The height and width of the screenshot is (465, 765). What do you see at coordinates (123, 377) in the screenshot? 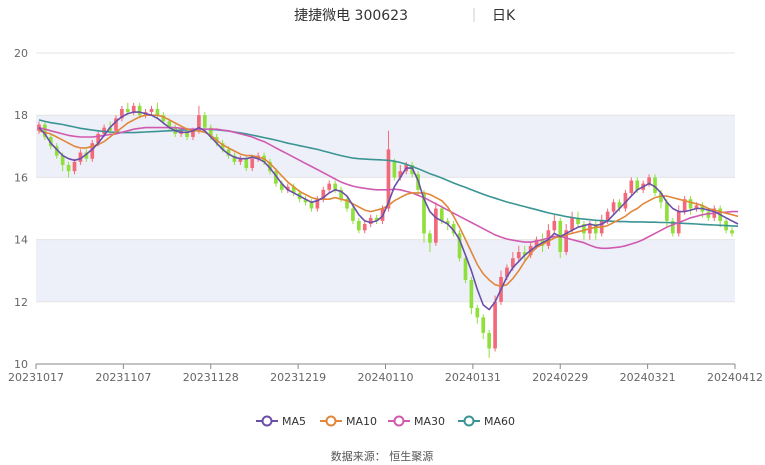
I see `x-tick-label: 20231107` at bounding box center [123, 377].